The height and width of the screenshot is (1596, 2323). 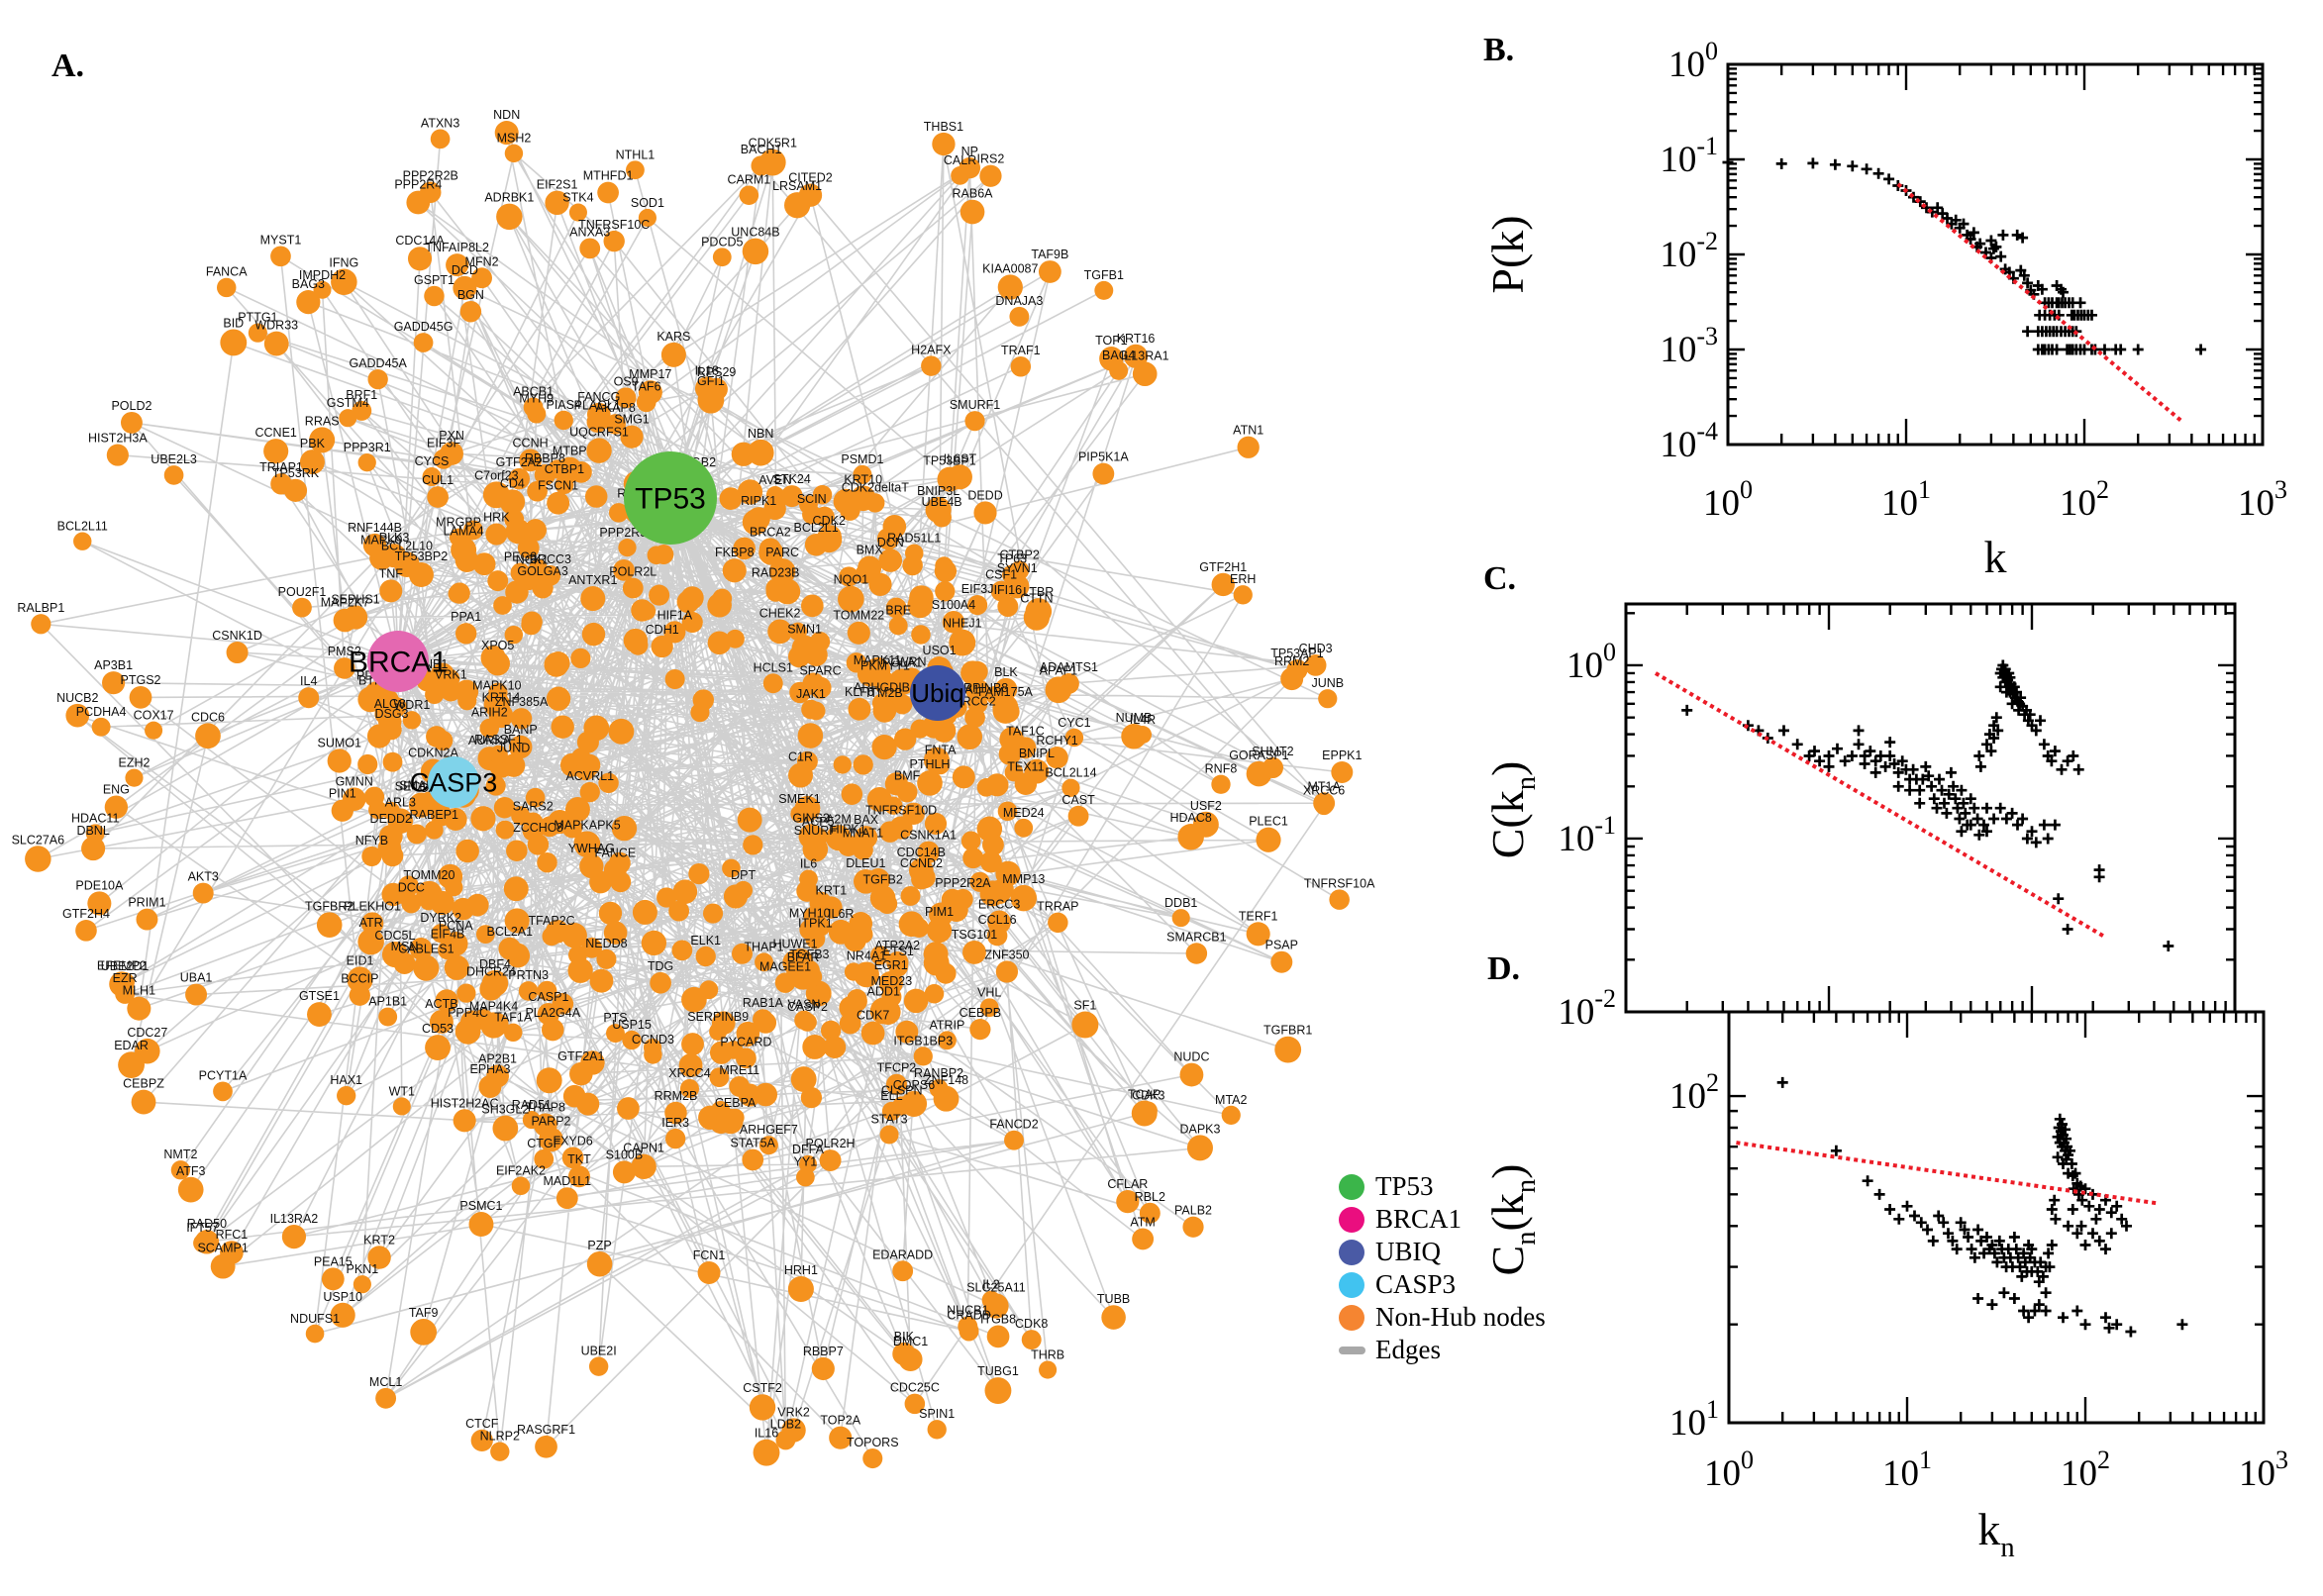 I want to click on legend-item-casp3: CASP3, so click(x=1443, y=1284).